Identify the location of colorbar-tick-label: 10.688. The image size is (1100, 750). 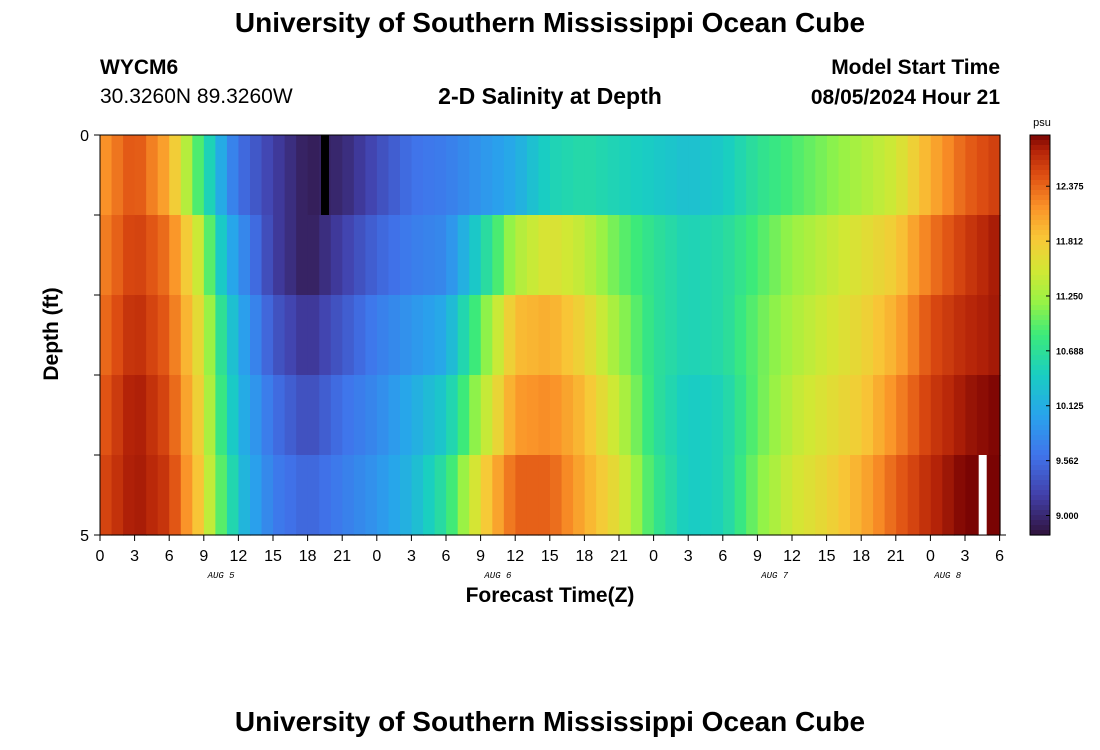
(1070, 351).